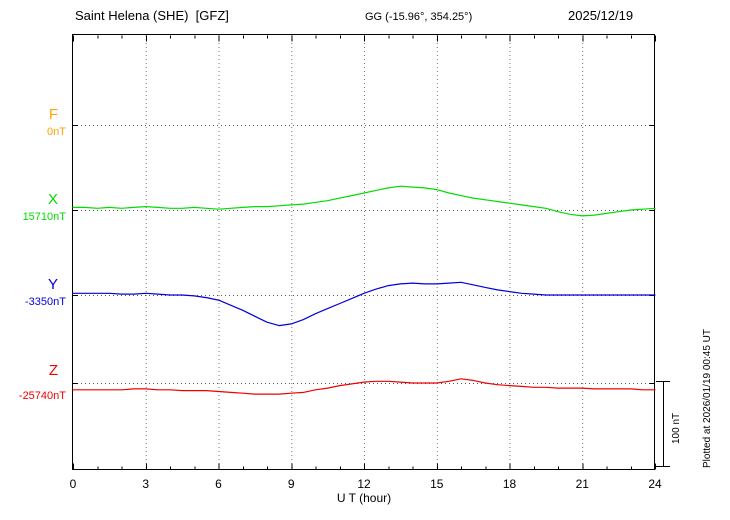 This screenshot has height=520, width=730. Describe the element at coordinates (291, 484) in the screenshot. I see `x-tick-label: 9` at that location.